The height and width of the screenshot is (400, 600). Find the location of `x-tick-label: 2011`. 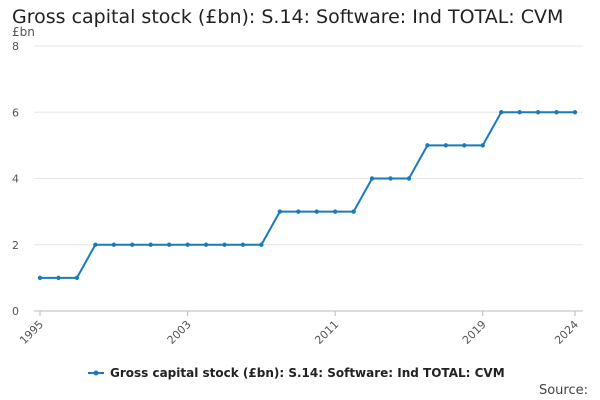

x-tick-label: 2011 is located at coordinates (326, 332).